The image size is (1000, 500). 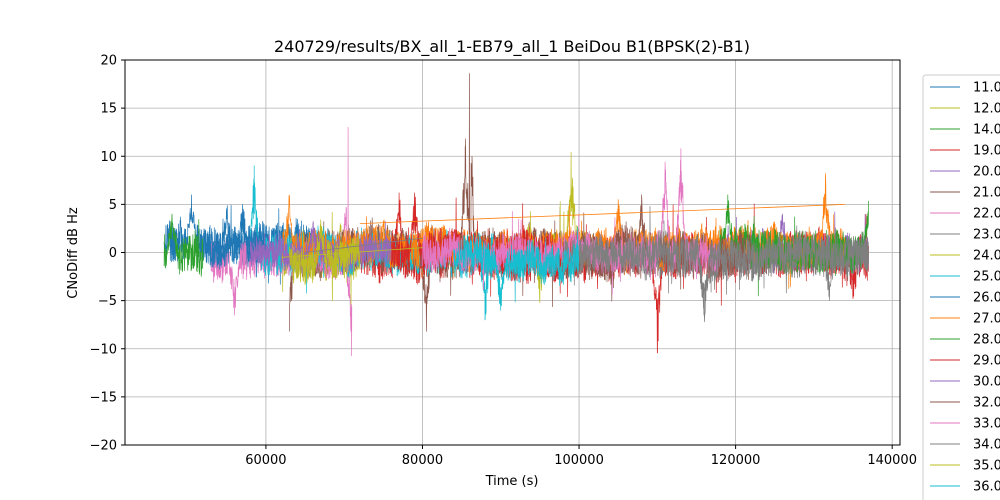 I want to click on x-tick-label: 120000, so click(x=736, y=460).